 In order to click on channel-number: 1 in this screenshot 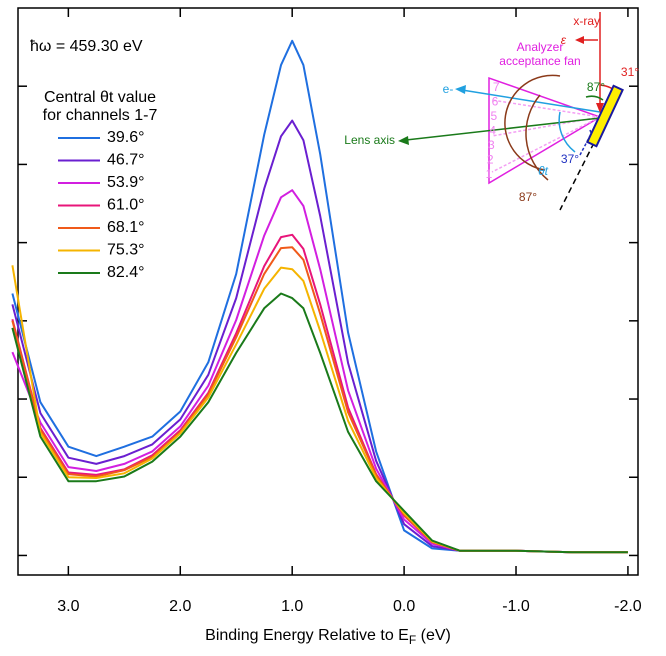, I will do `click(489, 174)`.